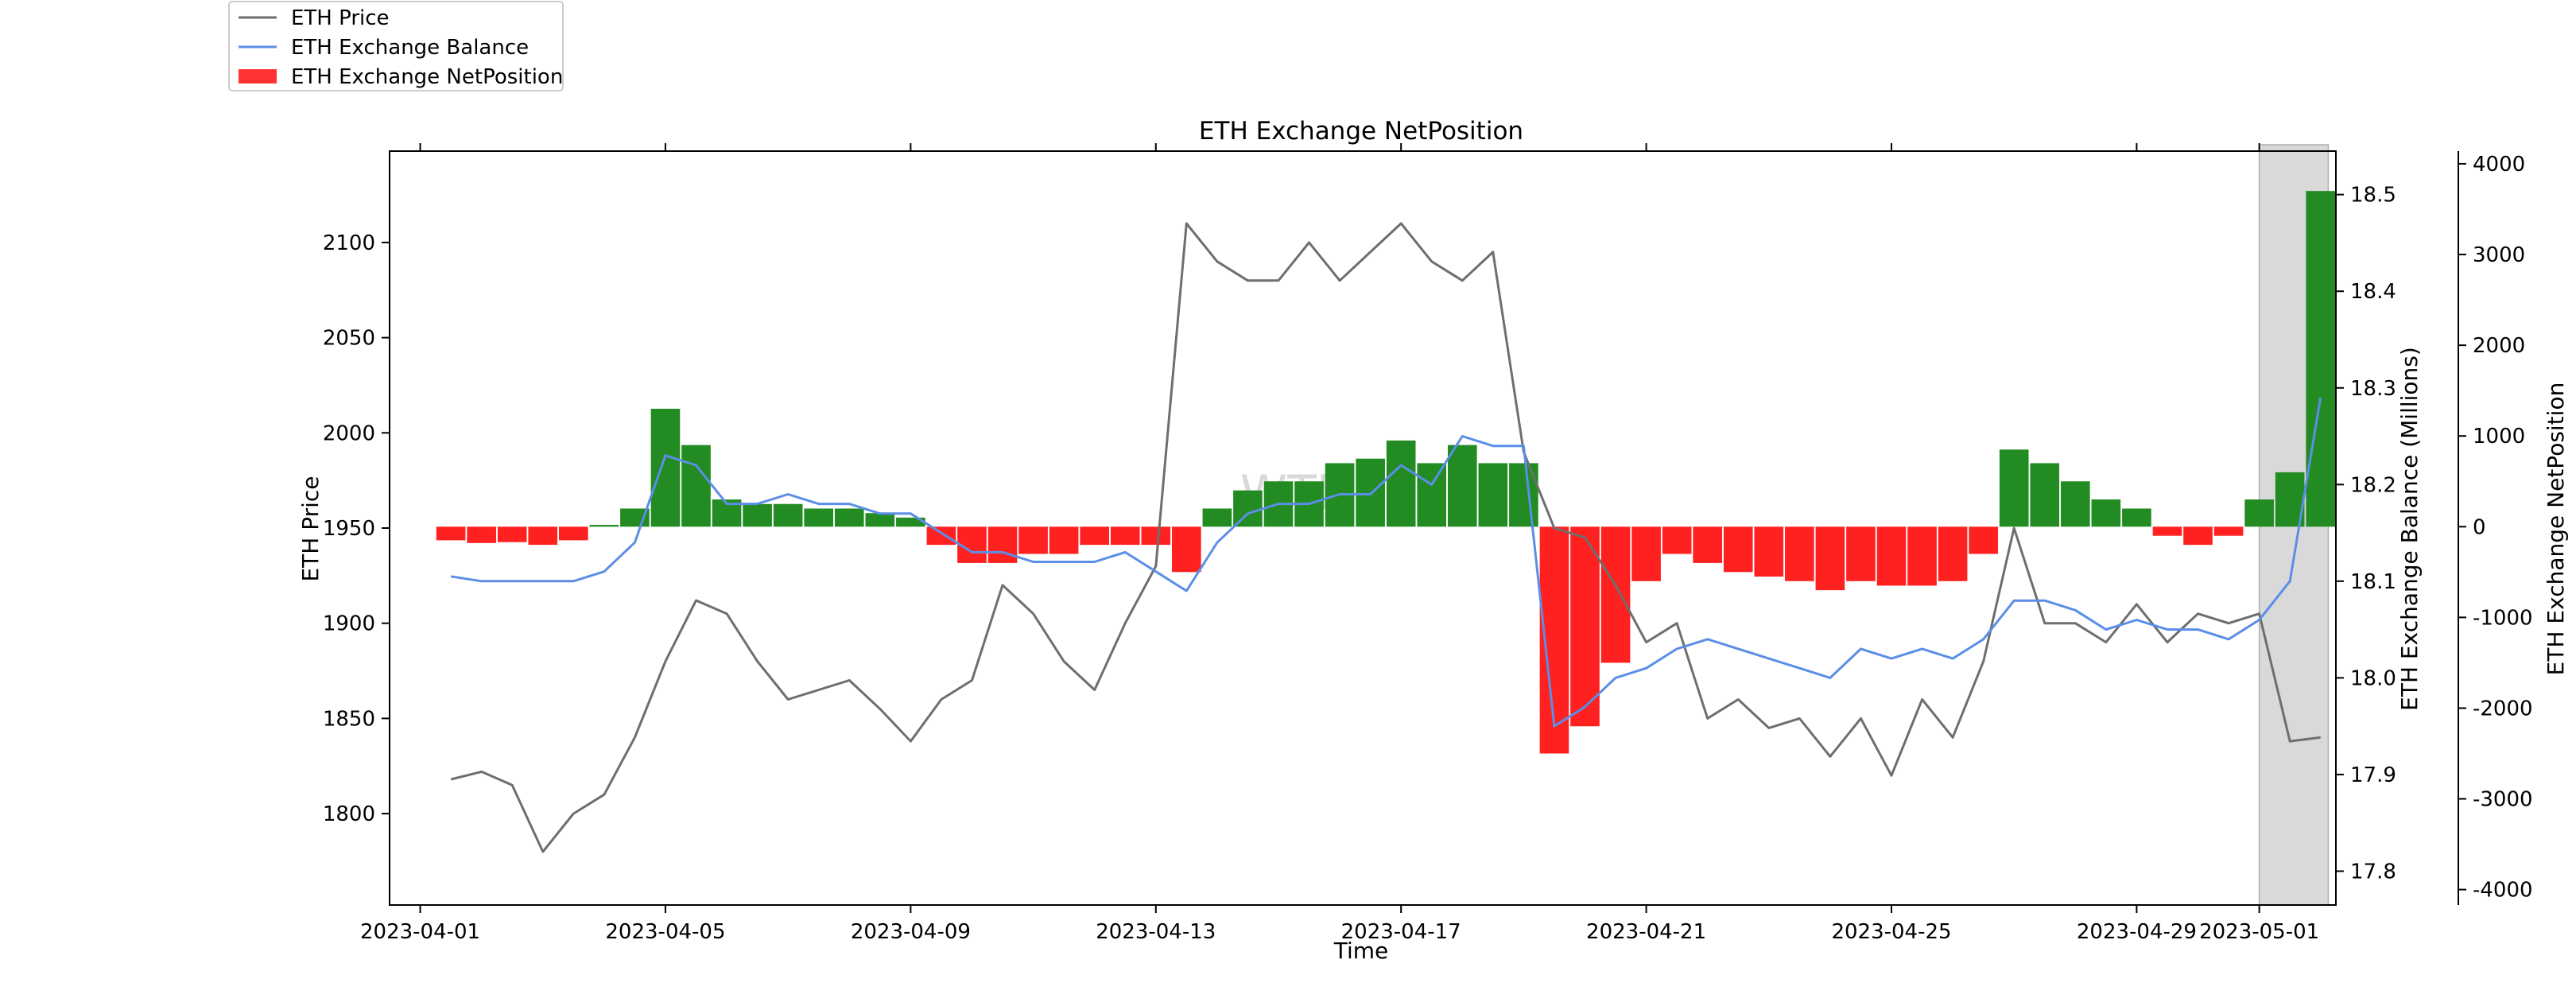 The width and height of the screenshot is (2576, 1006). What do you see at coordinates (1891, 932) in the screenshot?
I see `x-tick-label: 2023-04-25` at bounding box center [1891, 932].